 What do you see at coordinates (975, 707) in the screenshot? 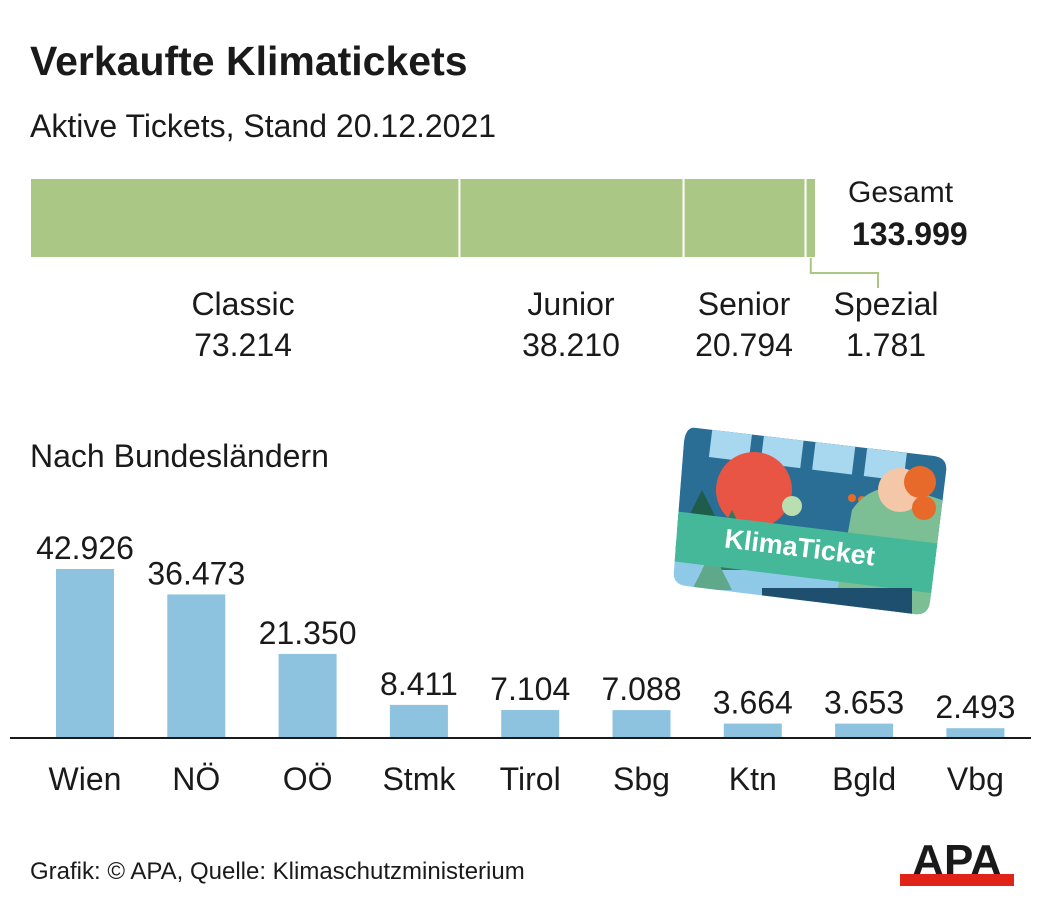
I see `bar-value-label: 2.493` at bounding box center [975, 707].